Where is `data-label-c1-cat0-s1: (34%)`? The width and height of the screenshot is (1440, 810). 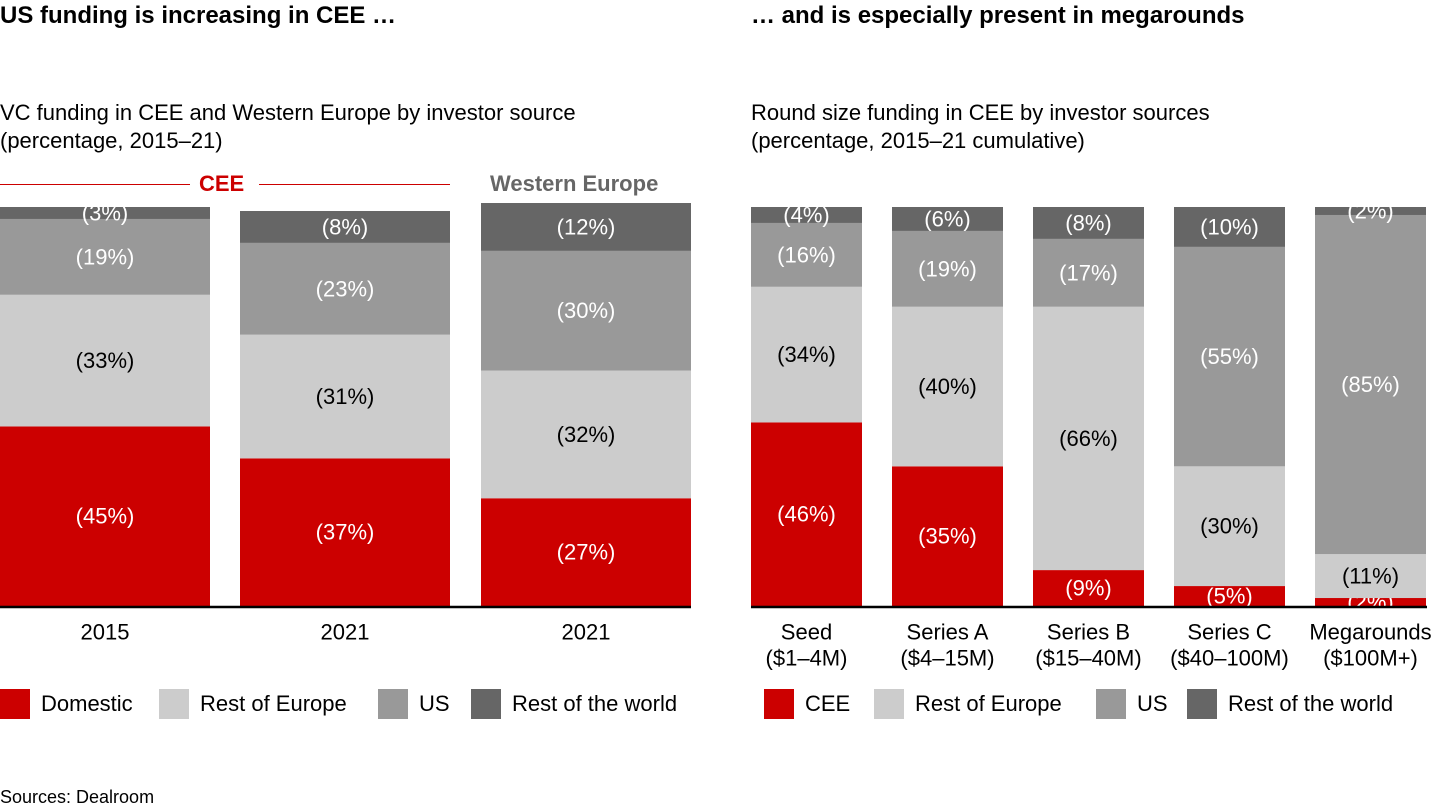 data-label-c1-cat0-s1: (34%) is located at coordinates (806, 354).